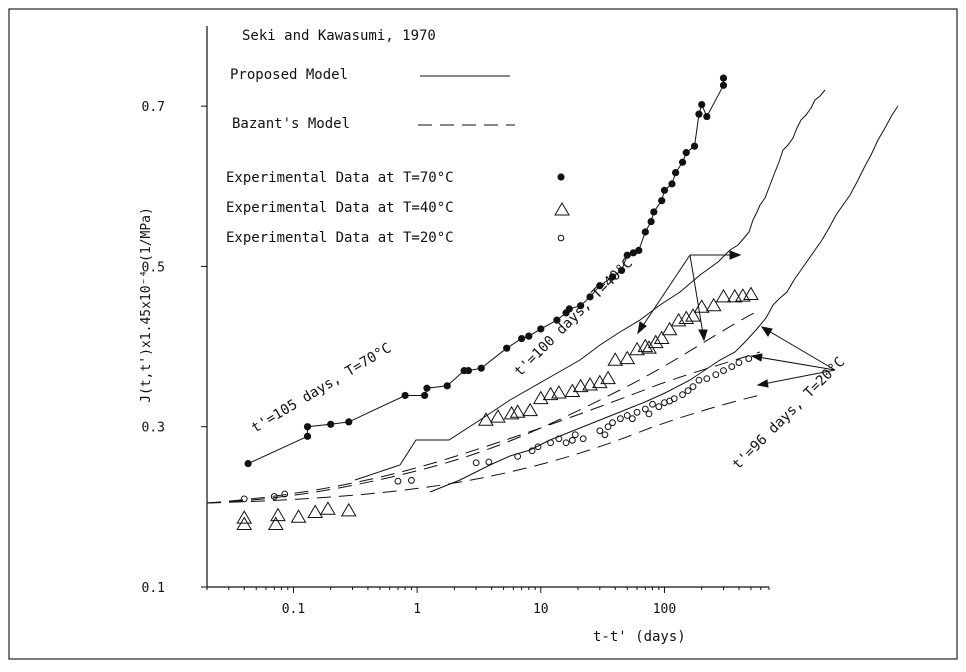 This screenshot has width=966, height=672. I want to click on annotation-arrows, so click(736, 319).